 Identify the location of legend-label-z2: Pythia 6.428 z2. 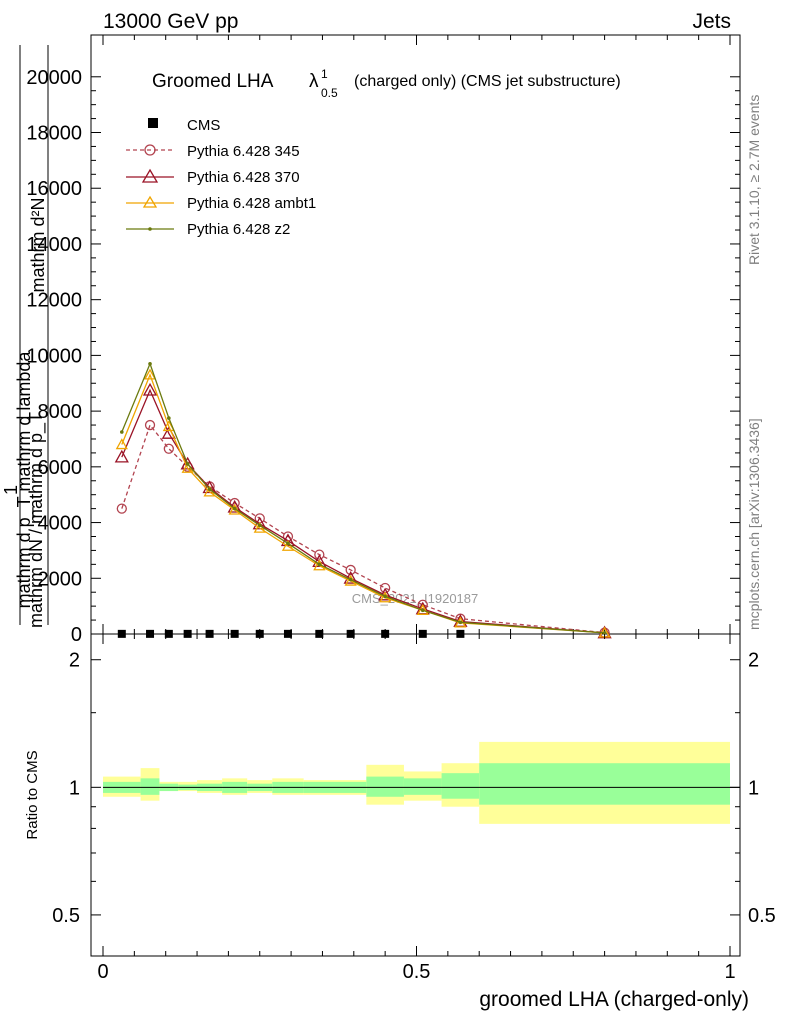
(238, 229).